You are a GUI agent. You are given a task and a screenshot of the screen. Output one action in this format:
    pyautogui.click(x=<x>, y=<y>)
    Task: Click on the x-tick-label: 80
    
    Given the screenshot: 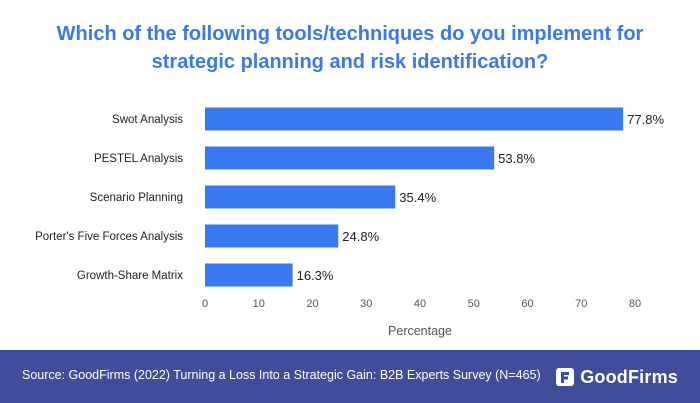 What is the action you would take?
    pyautogui.click(x=635, y=304)
    